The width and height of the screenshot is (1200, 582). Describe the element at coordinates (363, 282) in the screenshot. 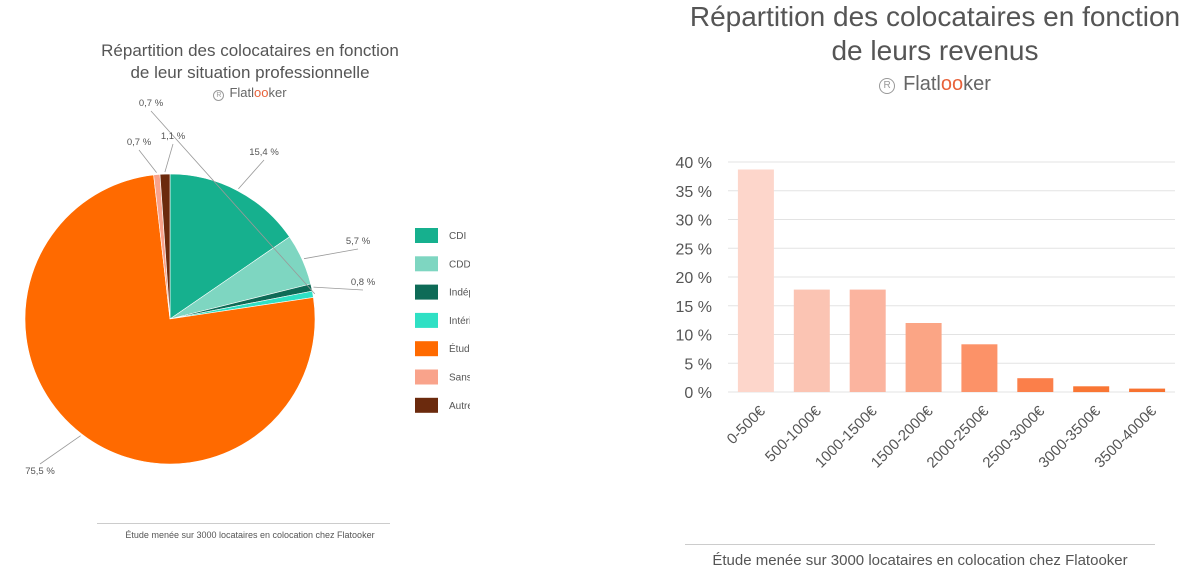

I see `pie-data-label-independant: 0,8 %` at that location.